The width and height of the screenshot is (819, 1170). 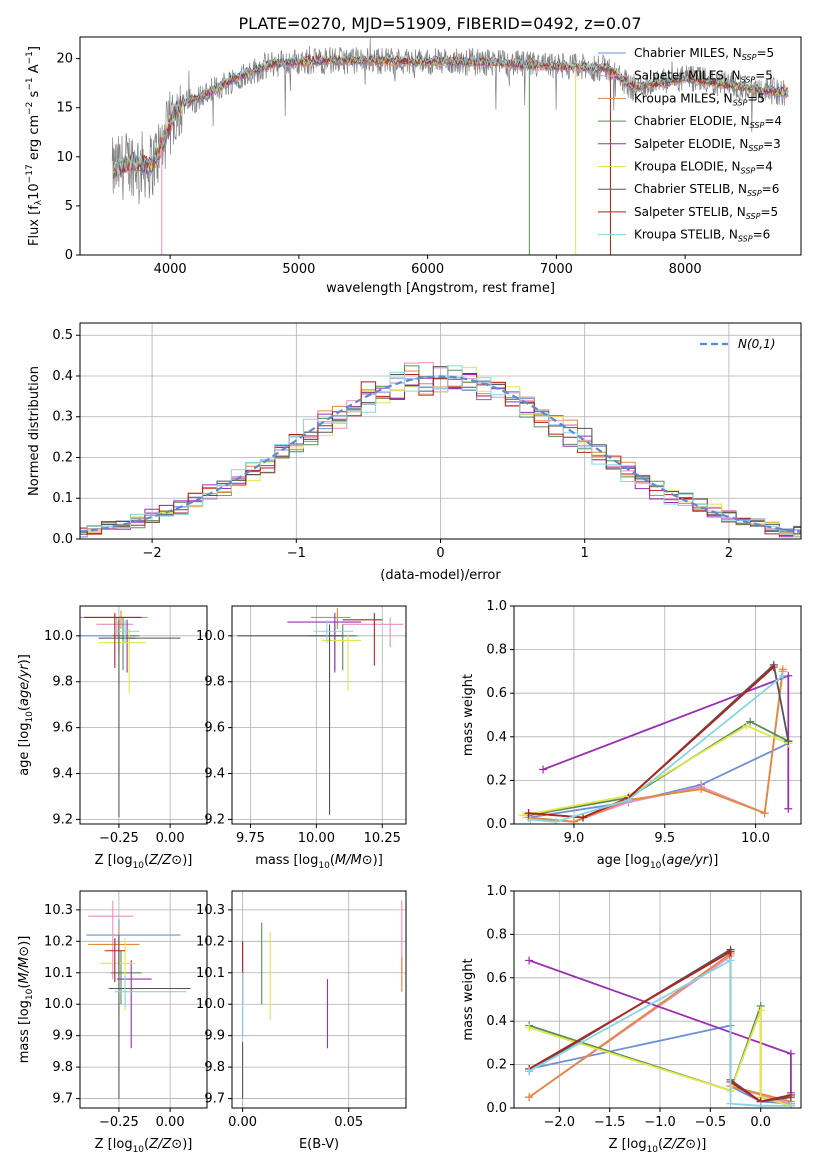 What do you see at coordinates (755, 838) in the screenshot?
I see `x-tick-label: 10.0` at bounding box center [755, 838].